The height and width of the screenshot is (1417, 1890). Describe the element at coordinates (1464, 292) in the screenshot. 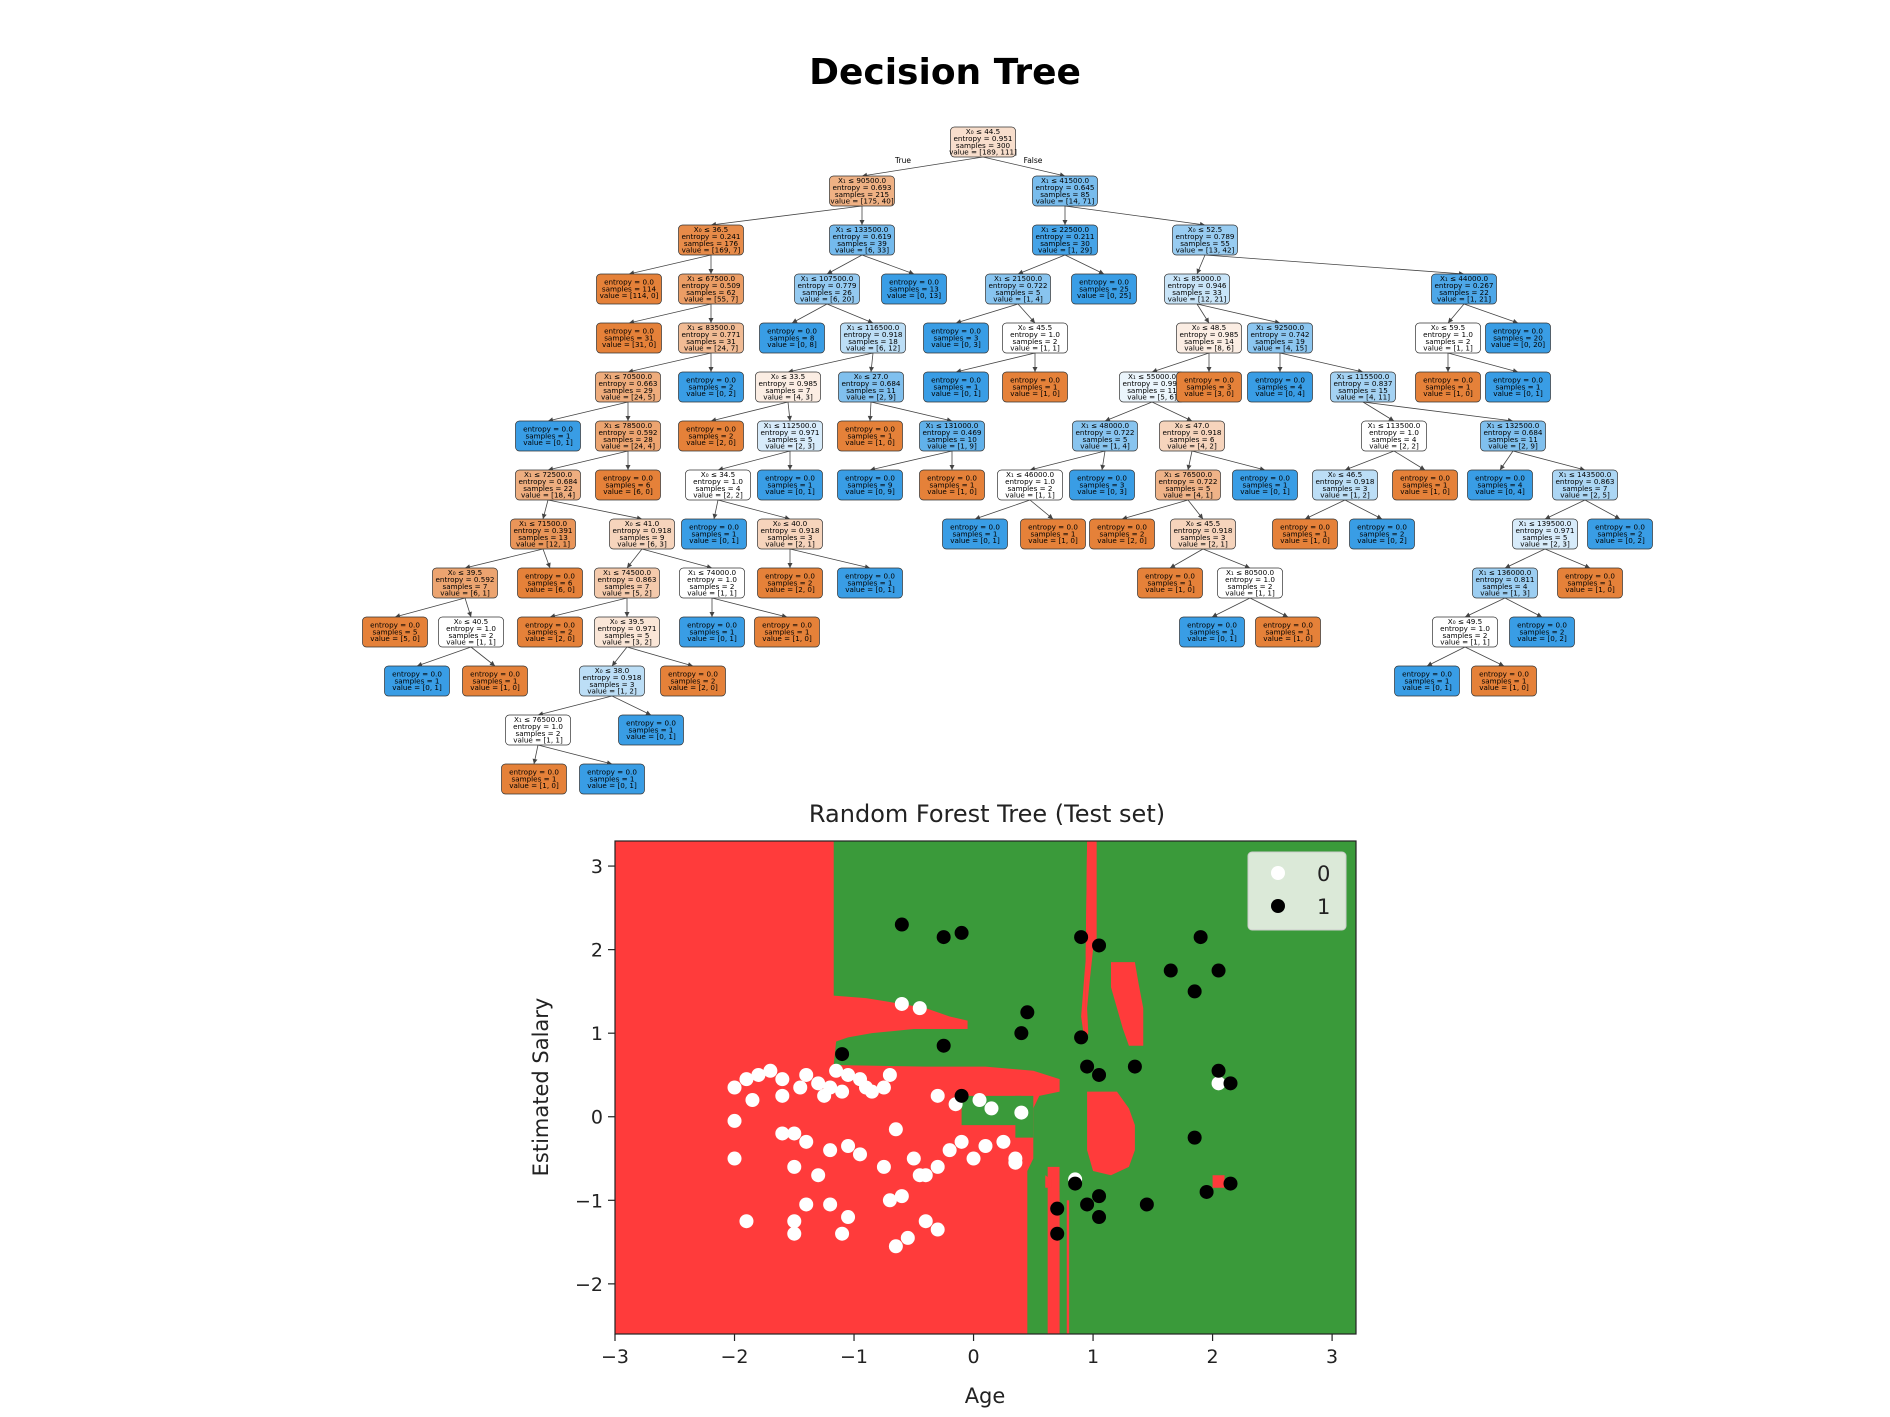

I see `tree-node-line: samples = 22` at that location.